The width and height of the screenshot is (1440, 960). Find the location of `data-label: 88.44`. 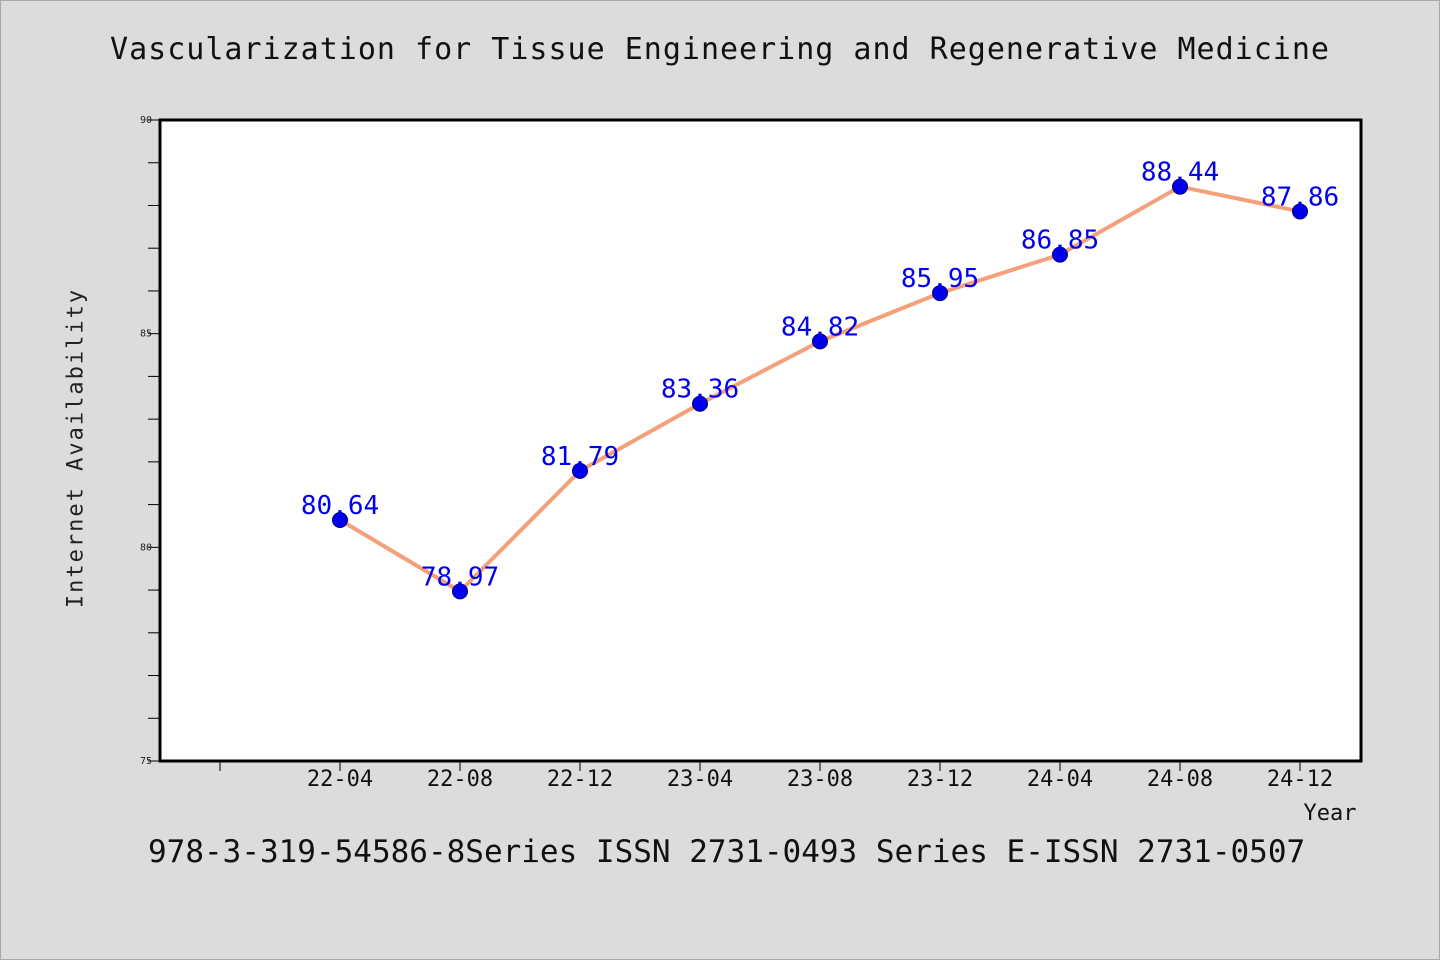

data-label: 88.44 is located at coordinates (1180, 173).